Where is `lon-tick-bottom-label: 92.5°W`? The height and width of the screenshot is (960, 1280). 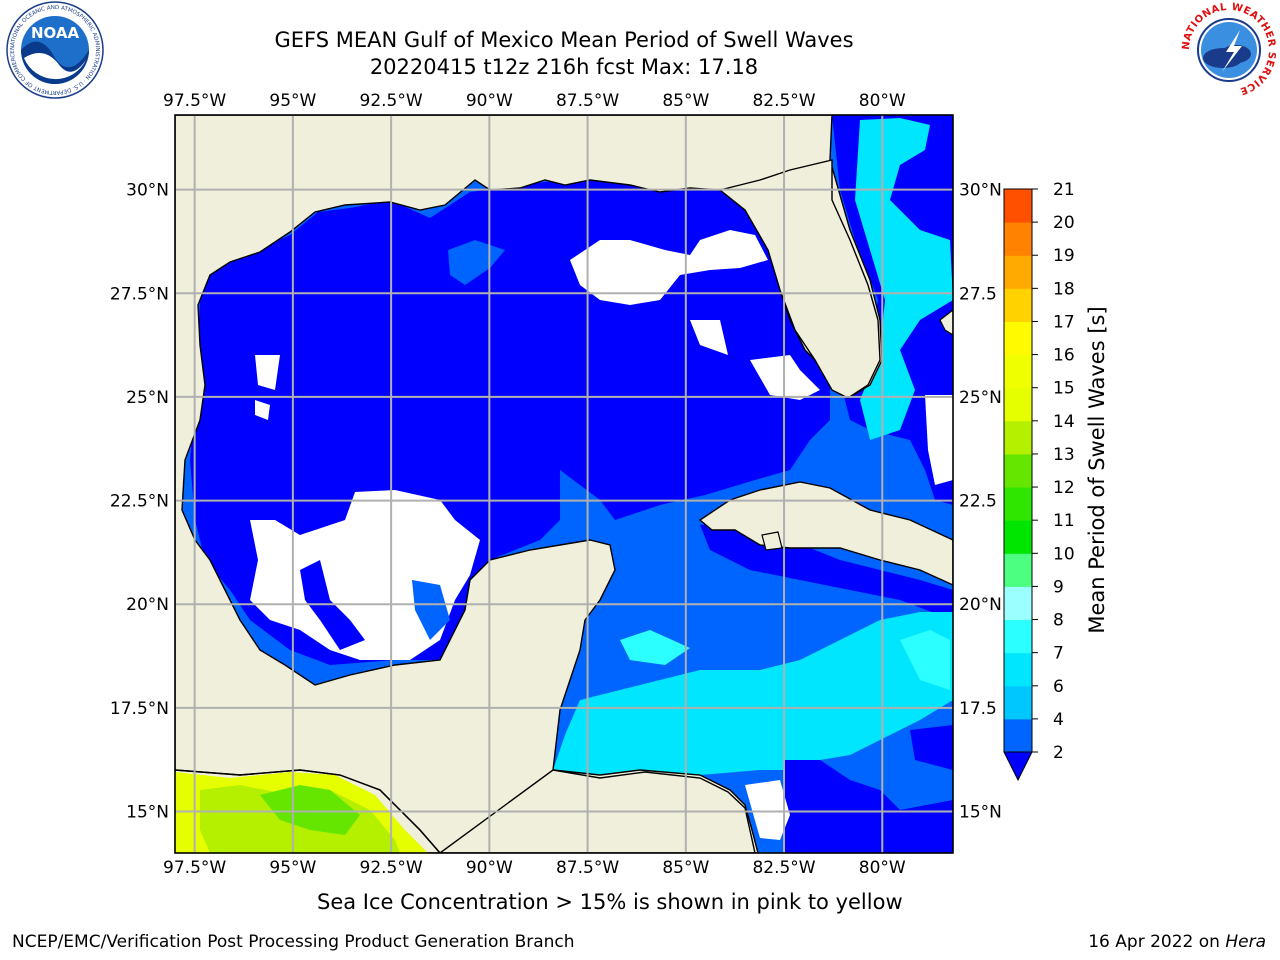
lon-tick-bottom-label: 92.5°W is located at coordinates (391, 868).